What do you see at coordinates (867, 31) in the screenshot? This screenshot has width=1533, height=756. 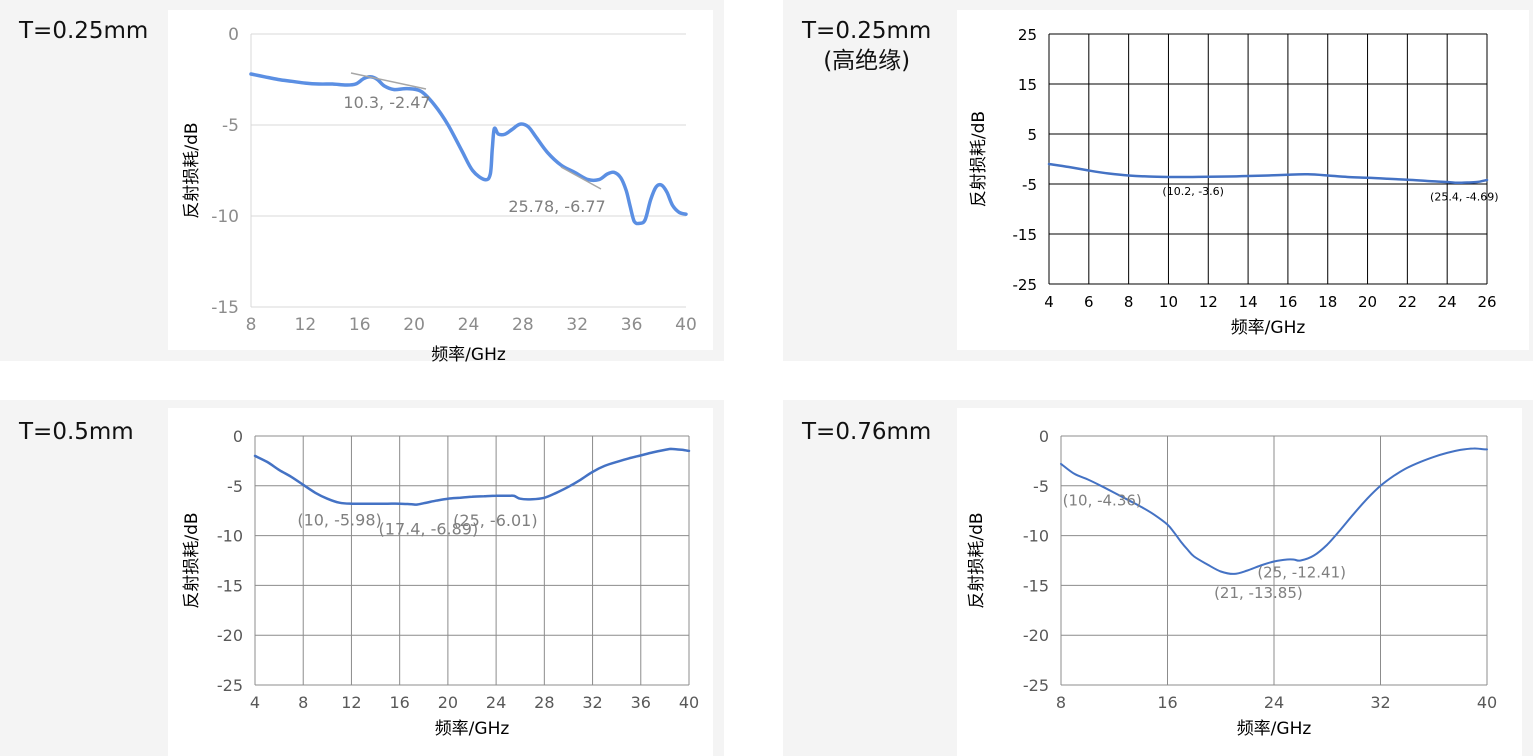 I see `panel-title-line: T=0.25mm` at bounding box center [867, 31].